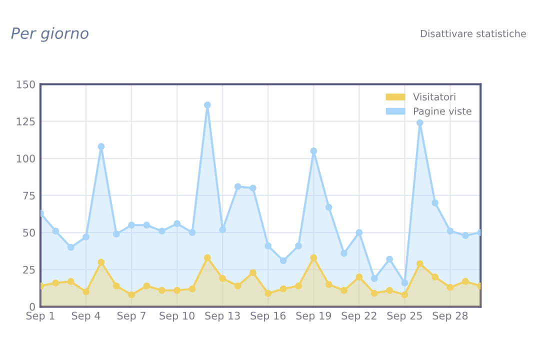 The image size is (540, 337). What do you see at coordinates (473, 34) in the screenshot?
I see `text: Disattivare statistiche` at bounding box center [473, 34].